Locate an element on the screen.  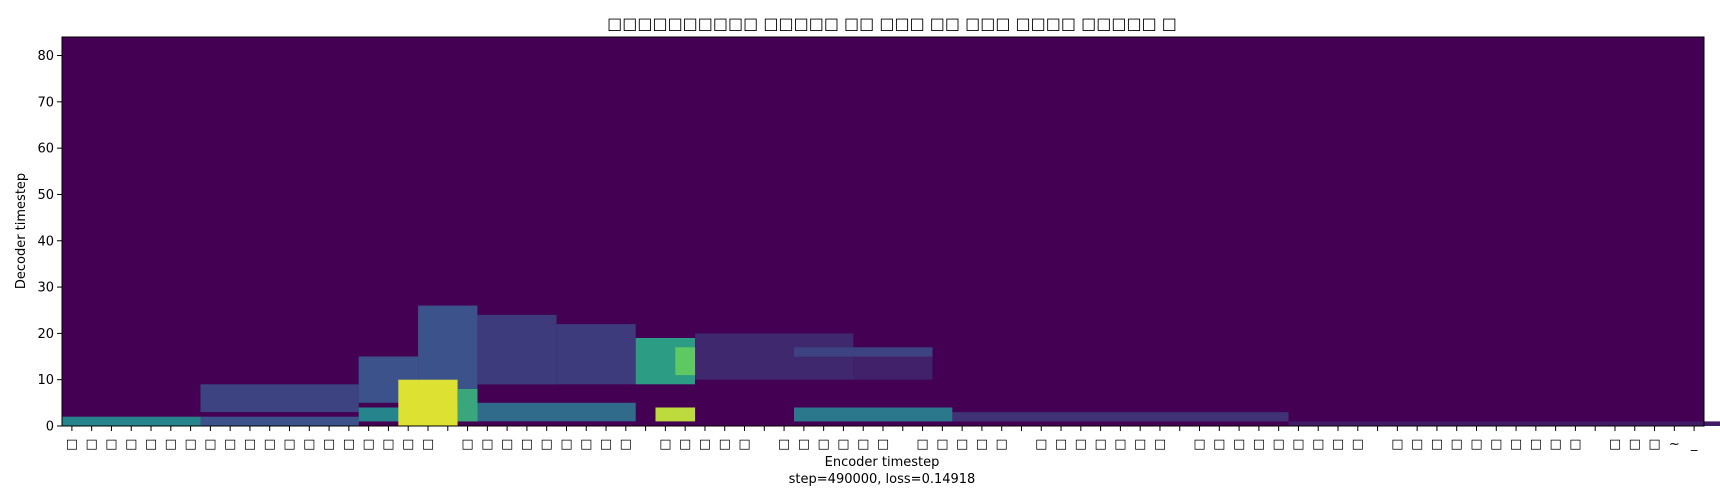
y-axis-ticks: 0 10 20 30 40 50 60 70 80 is located at coordinates (49, 242).